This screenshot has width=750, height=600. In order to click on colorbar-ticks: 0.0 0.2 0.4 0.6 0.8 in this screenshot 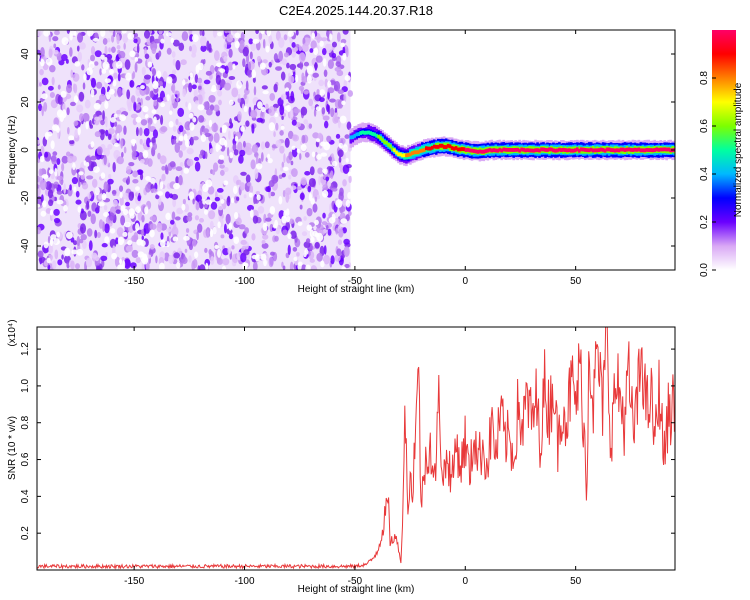, I will do `click(707, 174)`.